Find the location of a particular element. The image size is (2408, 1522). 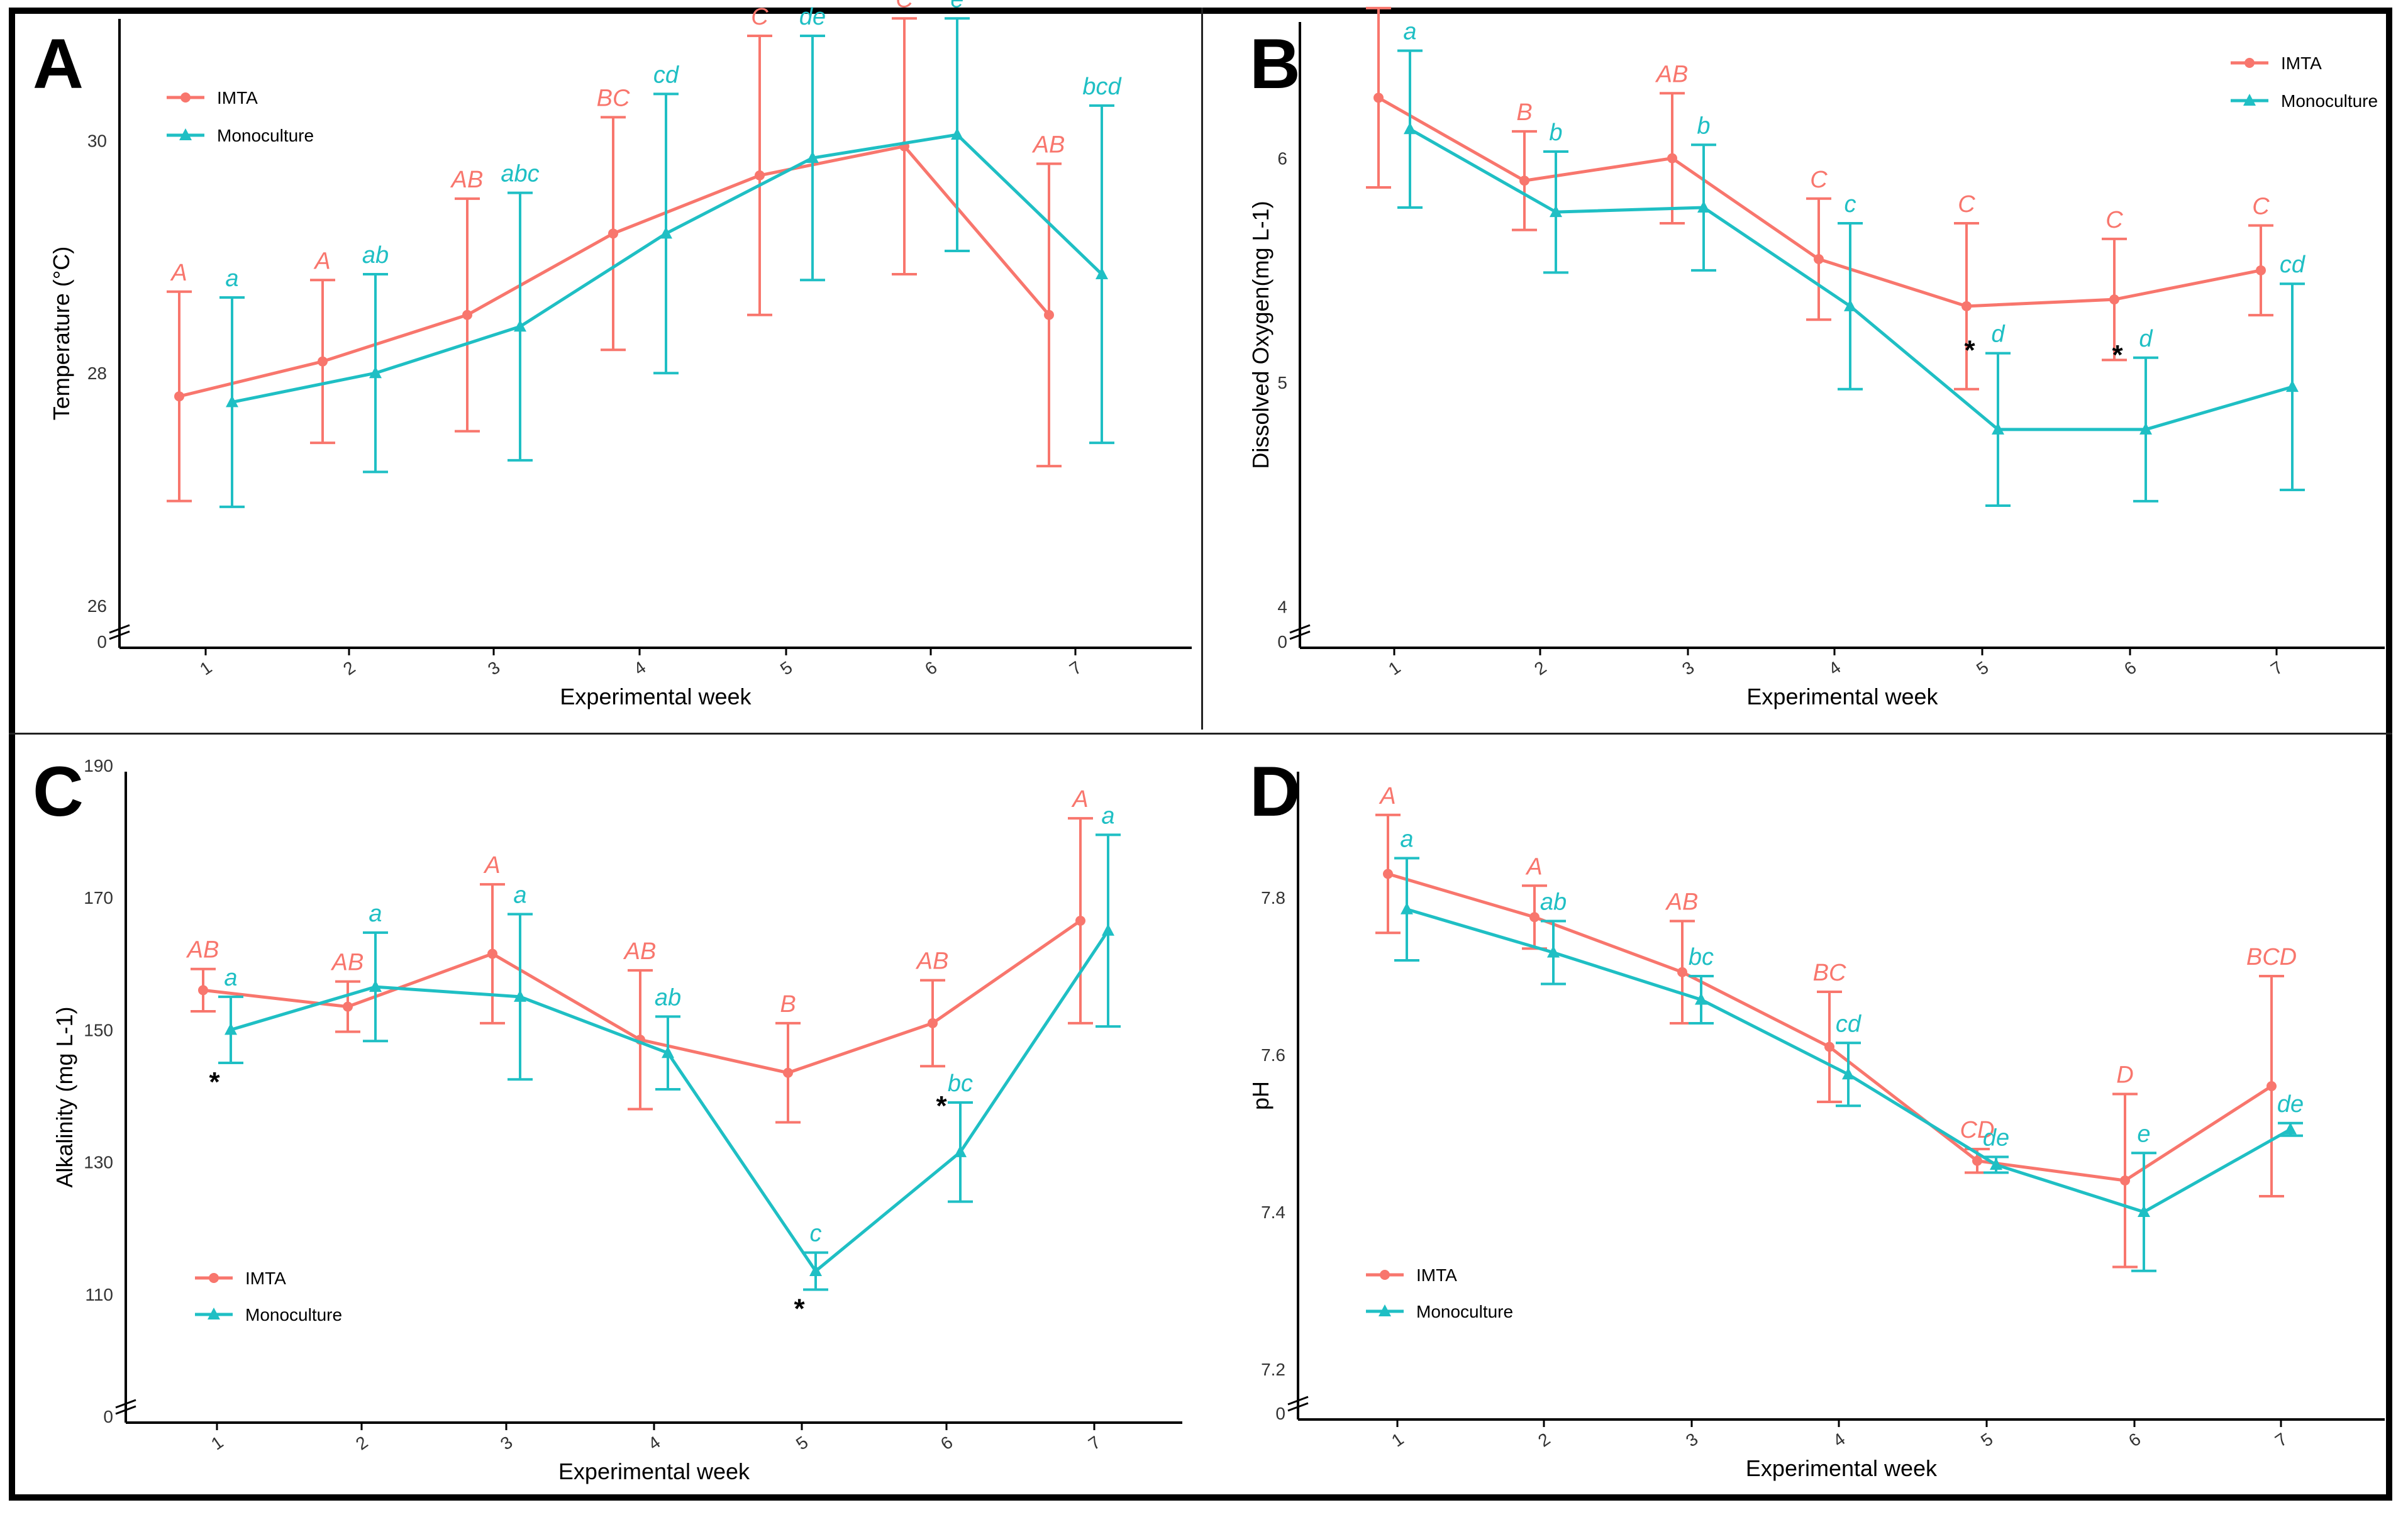

panel-letter: C is located at coordinates (58, 791).